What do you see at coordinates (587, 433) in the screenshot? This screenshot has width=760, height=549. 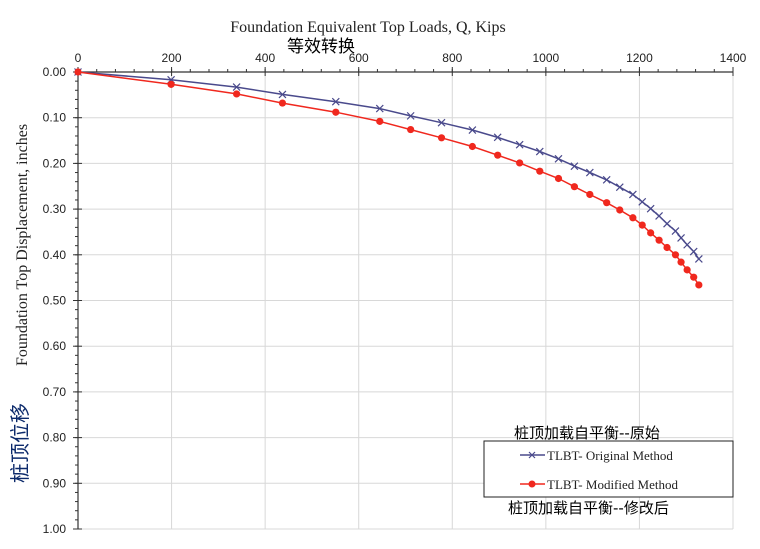 I see `legend-annotation-original: 桩顶加载自平衡--原始` at bounding box center [587, 433].